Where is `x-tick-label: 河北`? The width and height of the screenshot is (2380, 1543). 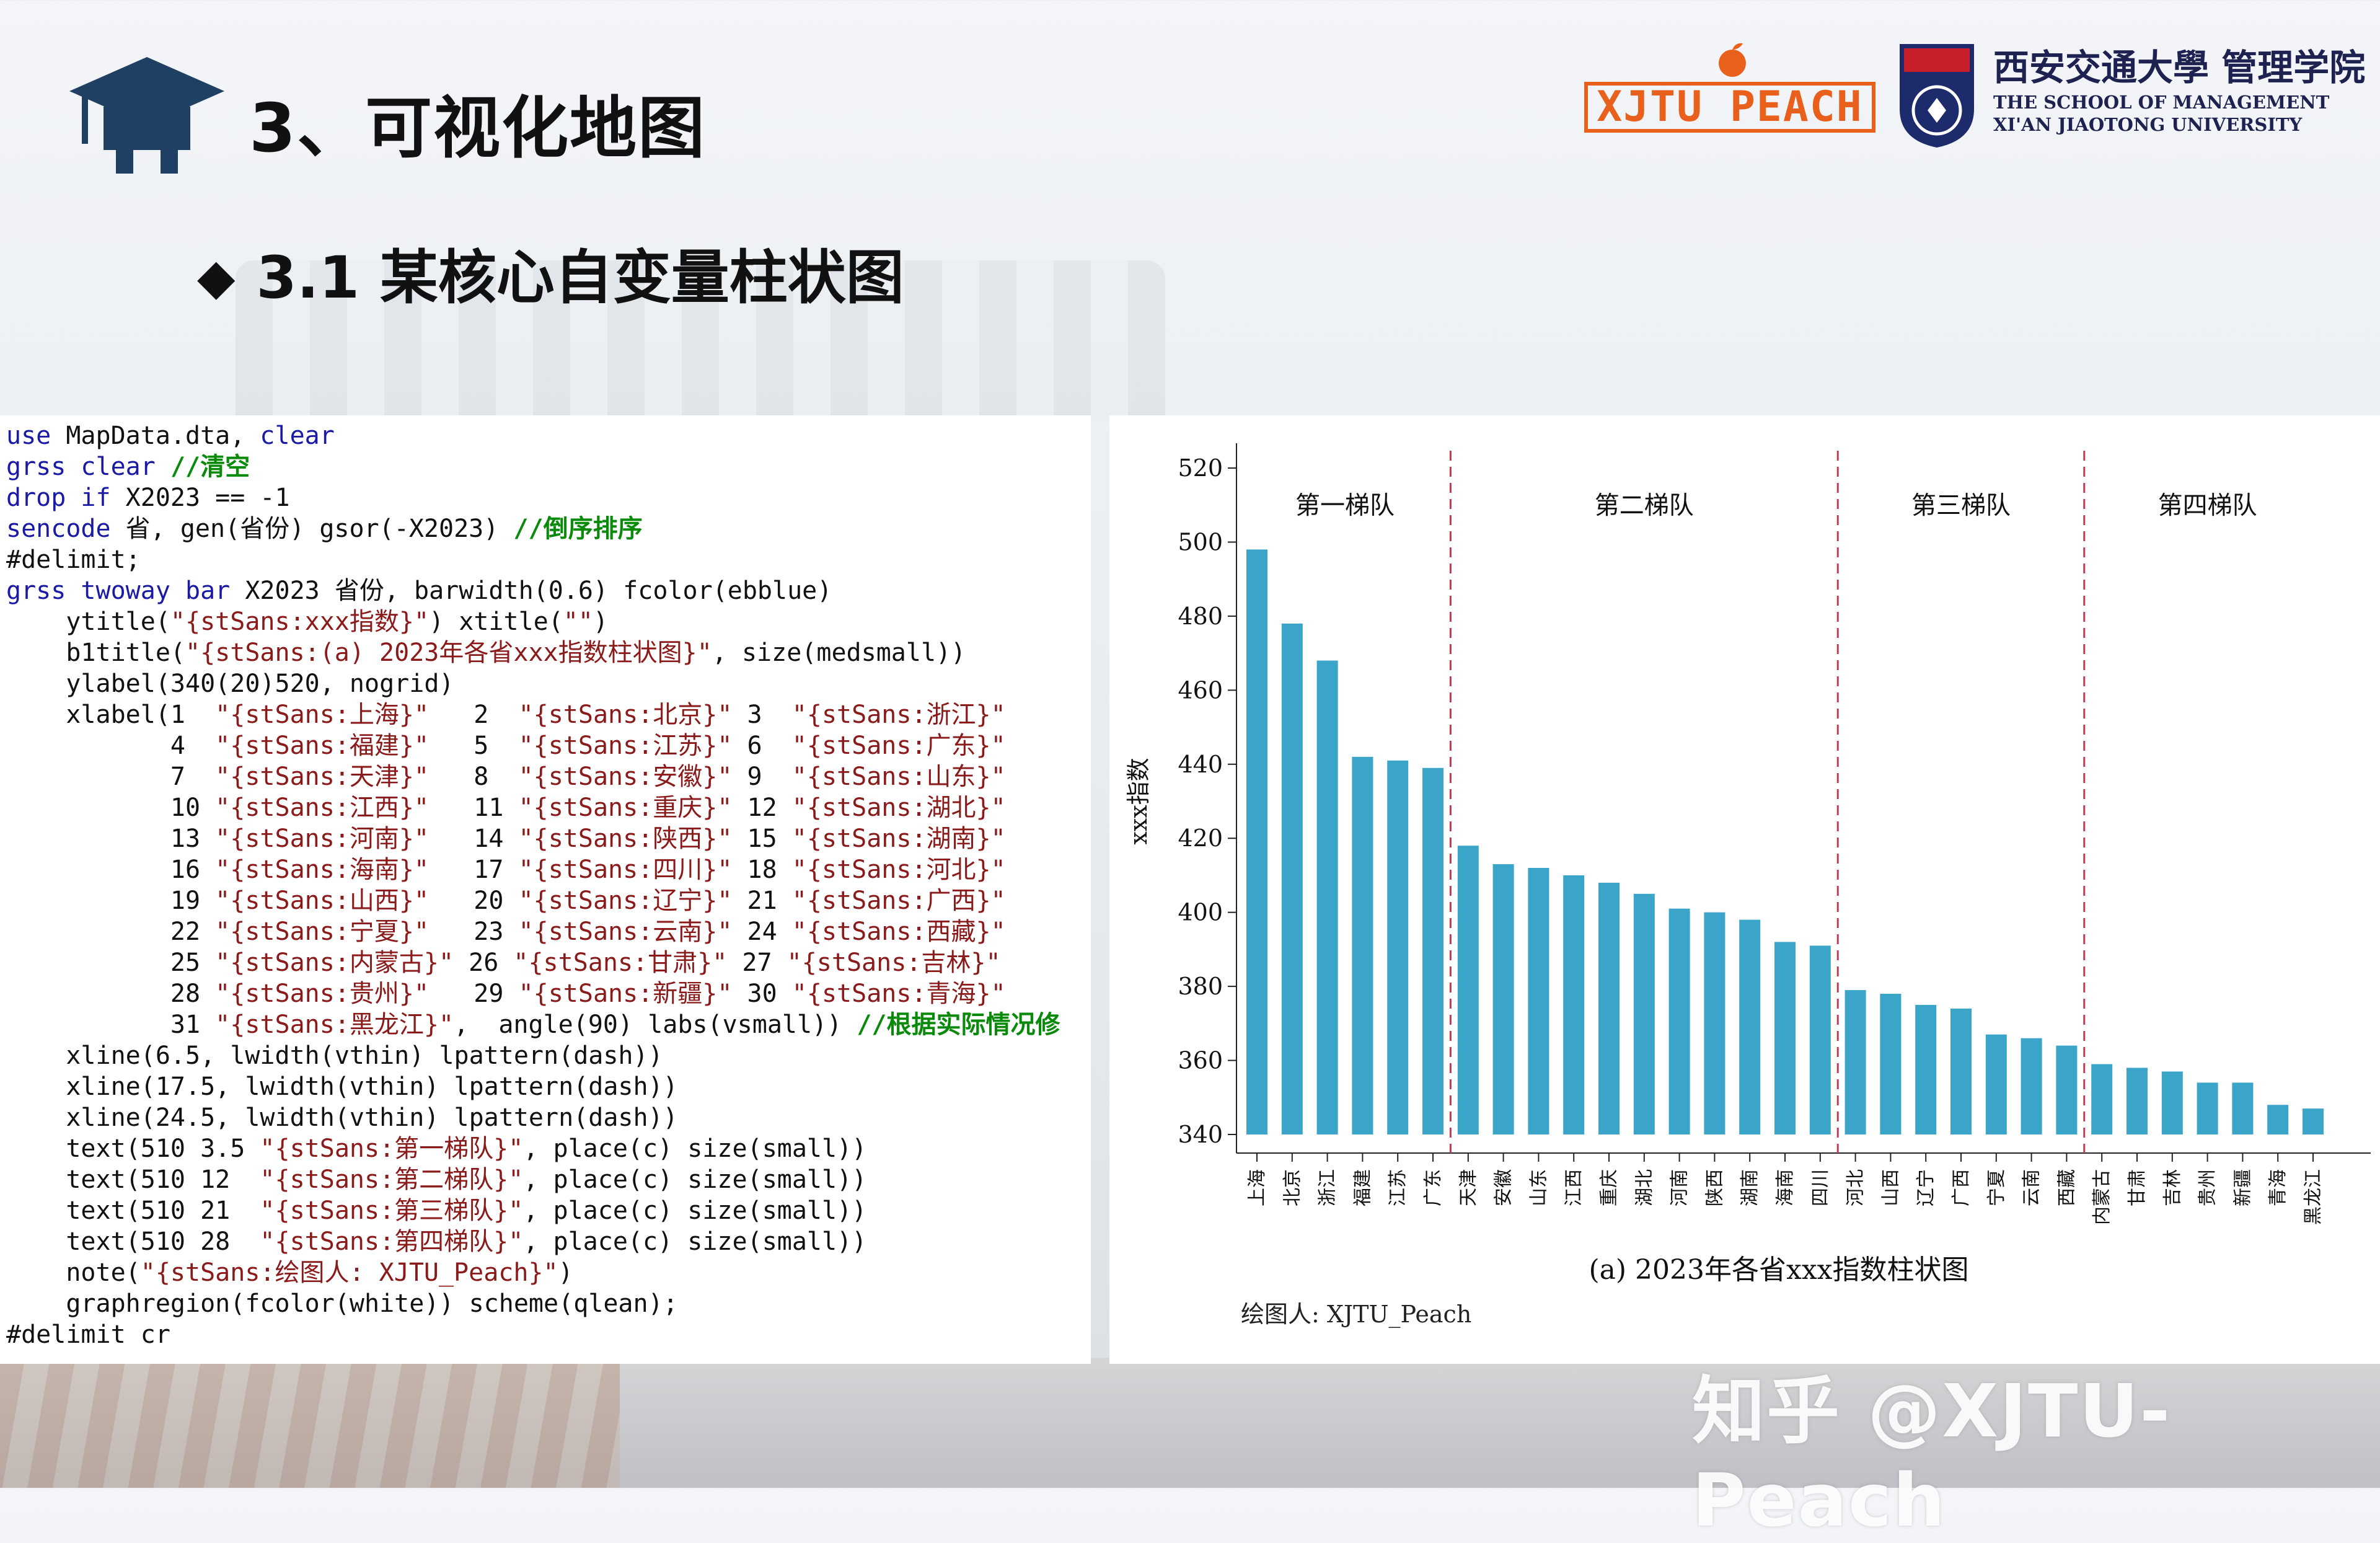 x-tick-label: 河北 is located at coordinates (1856, 1187).